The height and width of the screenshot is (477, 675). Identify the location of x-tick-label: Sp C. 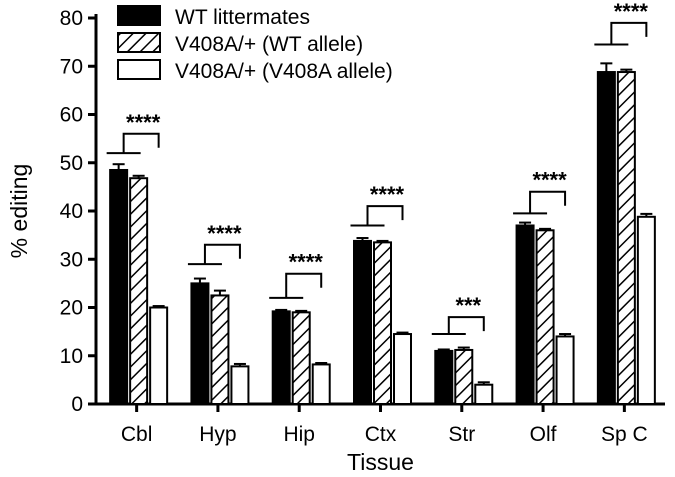
(624, 434).